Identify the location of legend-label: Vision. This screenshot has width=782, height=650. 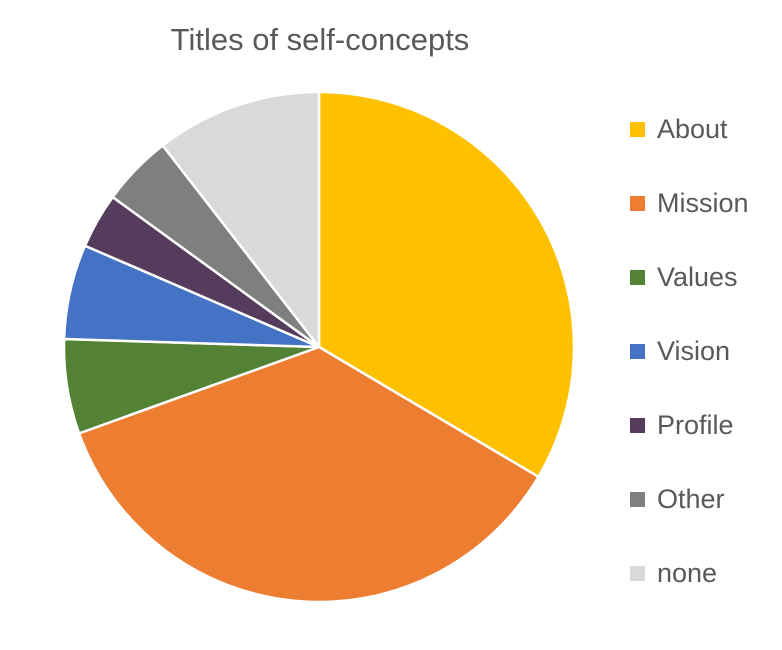
(694, 351).